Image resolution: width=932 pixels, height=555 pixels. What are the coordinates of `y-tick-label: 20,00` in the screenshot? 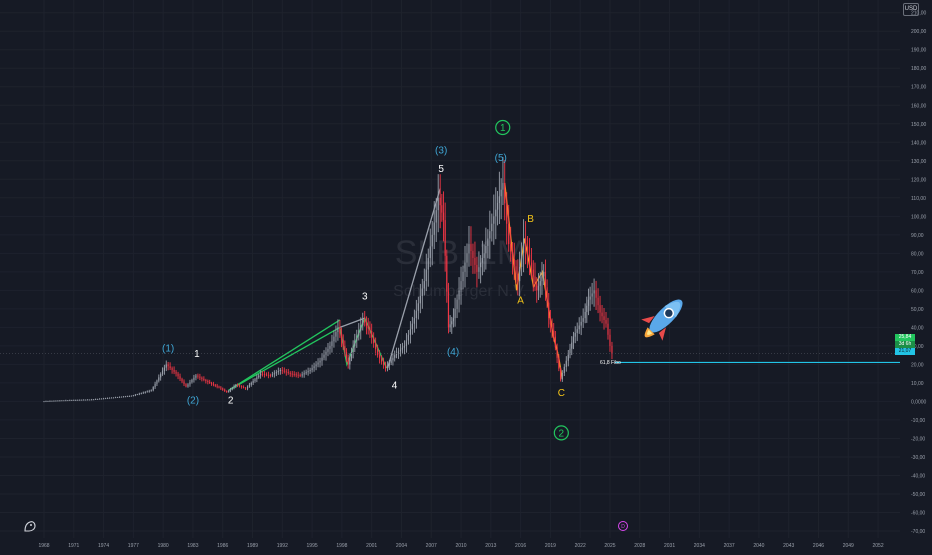 It's located at (917, 365).